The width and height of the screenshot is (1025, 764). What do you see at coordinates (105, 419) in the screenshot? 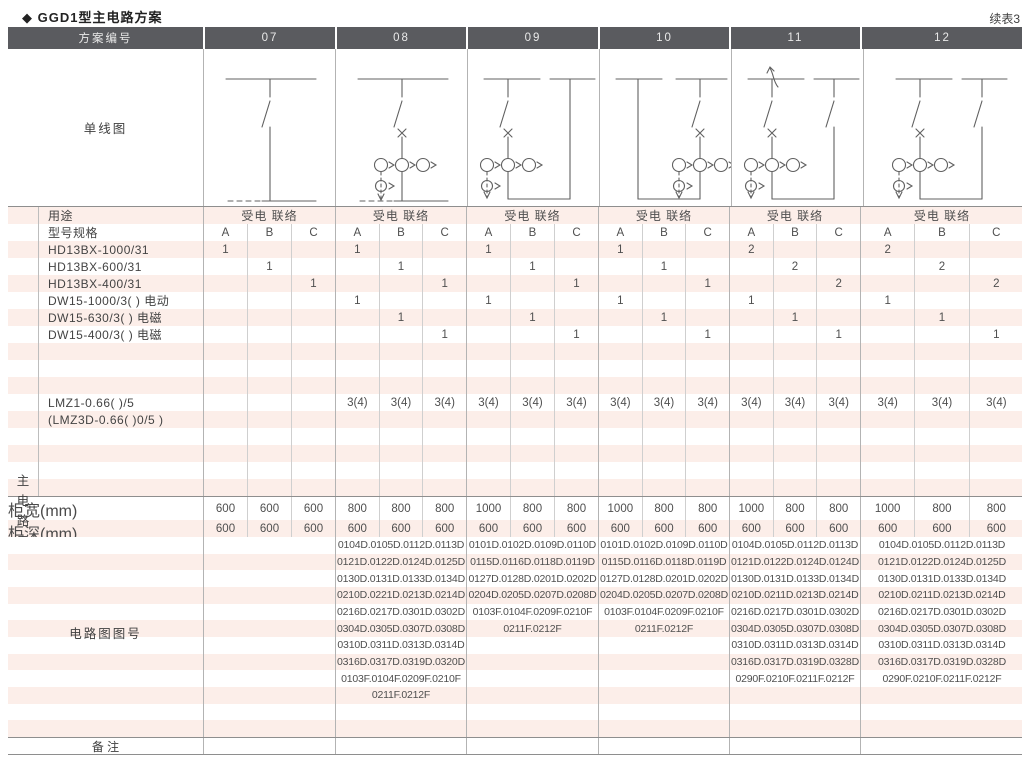
I see `row-label-cell: (LMZ3D-0.66( )0/5 )` at bounding box center [105, 419].